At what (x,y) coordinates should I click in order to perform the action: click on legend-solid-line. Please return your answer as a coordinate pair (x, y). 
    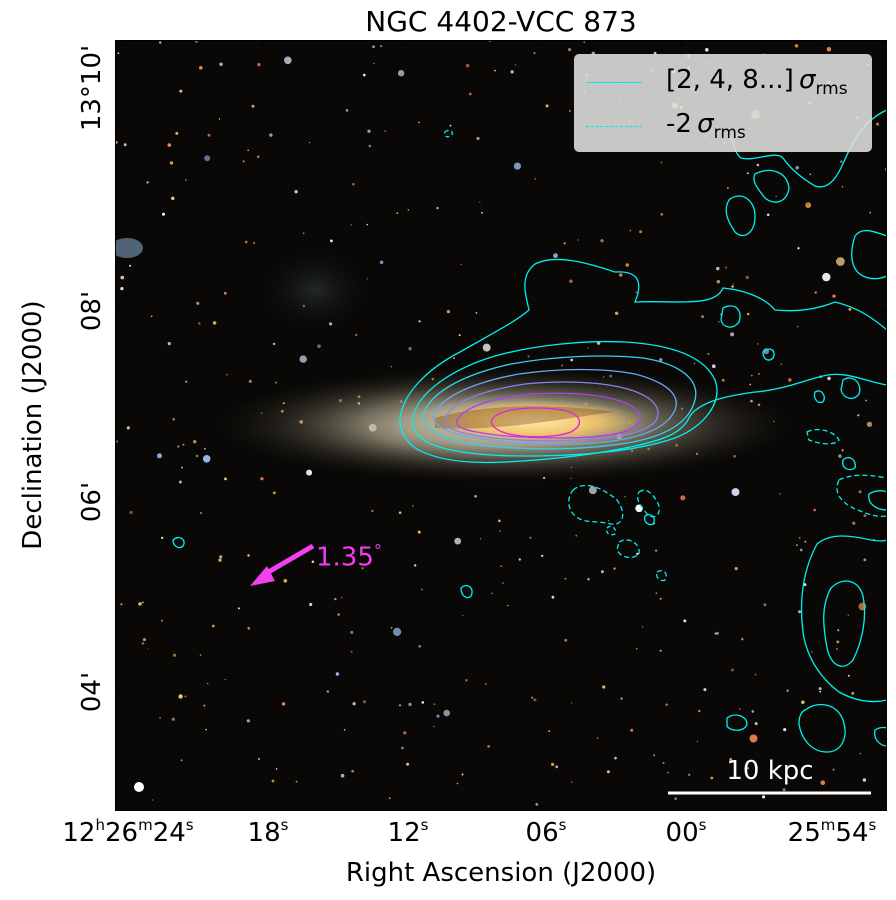
    Looking at the image, I should click on (614, 82).